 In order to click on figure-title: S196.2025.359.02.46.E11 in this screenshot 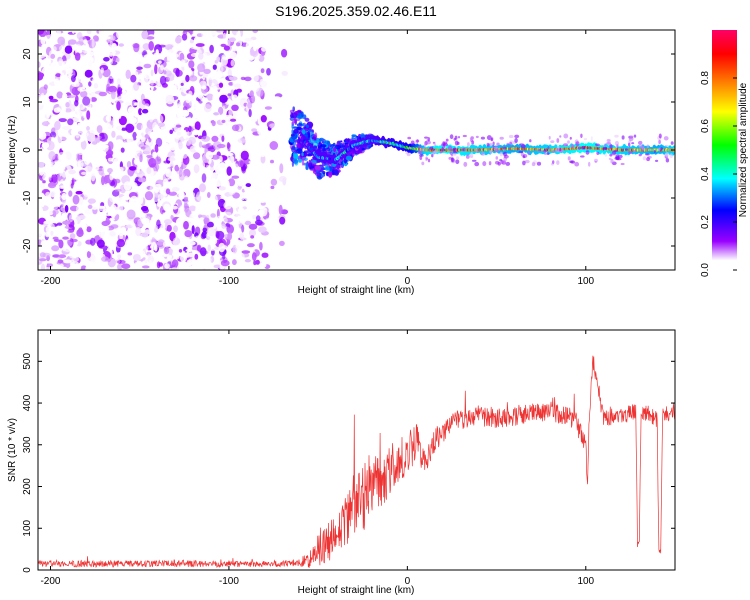, I will do `click(356, 11)`.